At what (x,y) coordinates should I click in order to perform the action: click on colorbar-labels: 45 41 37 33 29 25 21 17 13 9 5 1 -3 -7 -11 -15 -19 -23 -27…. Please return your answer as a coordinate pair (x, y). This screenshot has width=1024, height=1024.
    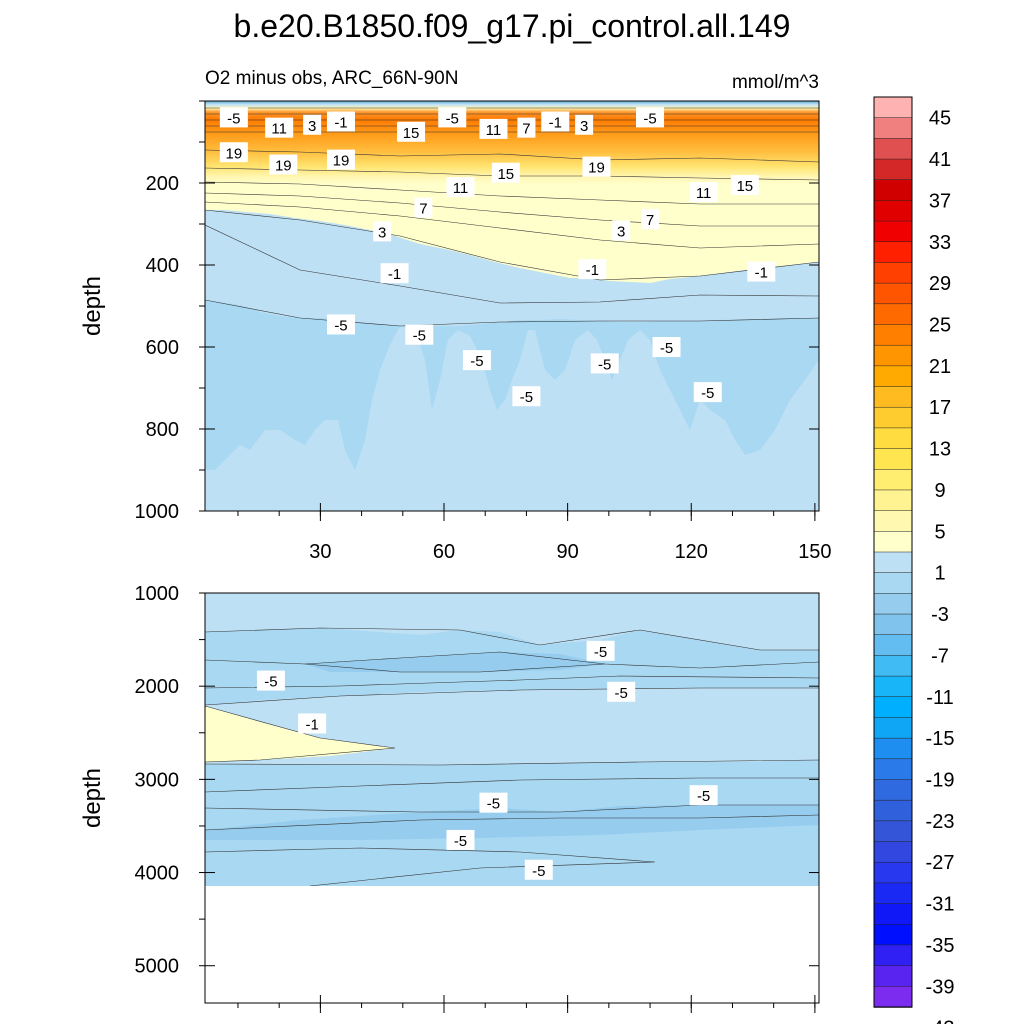
    Looking at the image, I should click on (940, 566).